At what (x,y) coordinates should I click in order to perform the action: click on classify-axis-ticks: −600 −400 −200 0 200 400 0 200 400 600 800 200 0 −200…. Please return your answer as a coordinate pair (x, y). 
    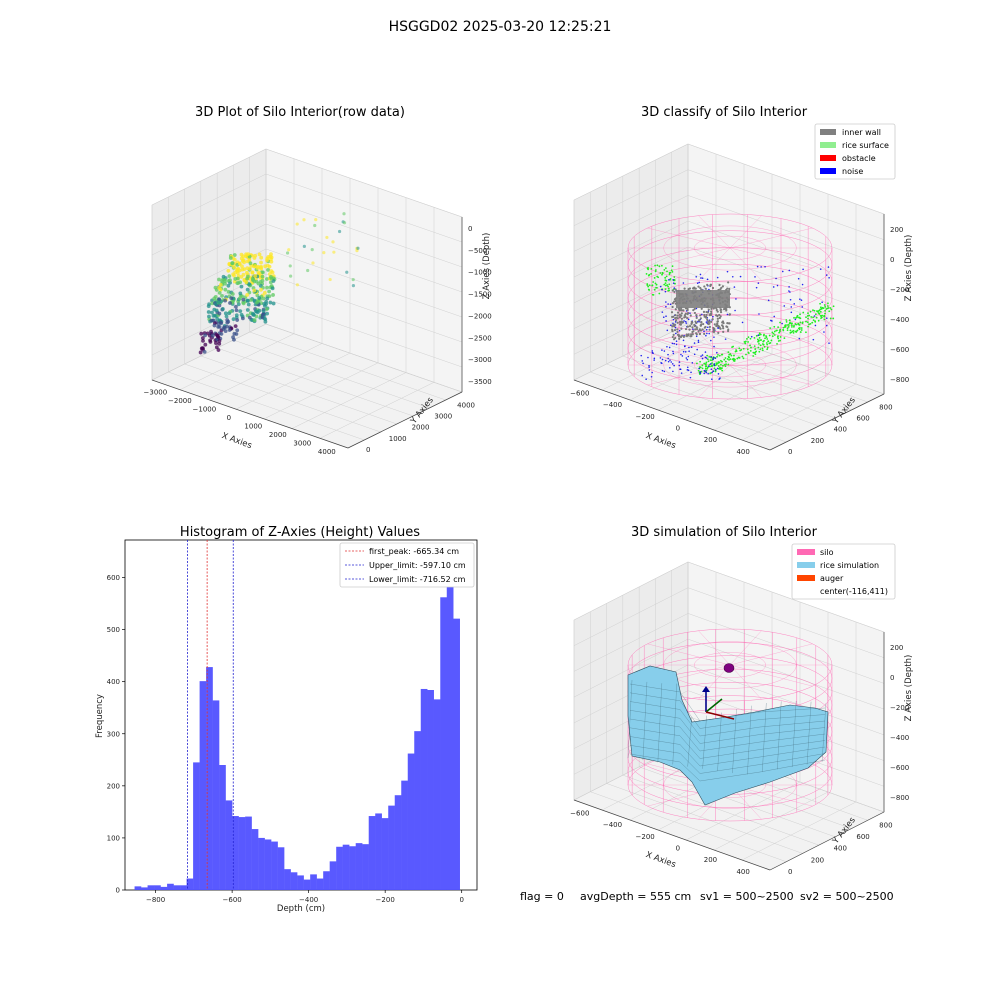
    Looking at the image, I should click on (739, 341).